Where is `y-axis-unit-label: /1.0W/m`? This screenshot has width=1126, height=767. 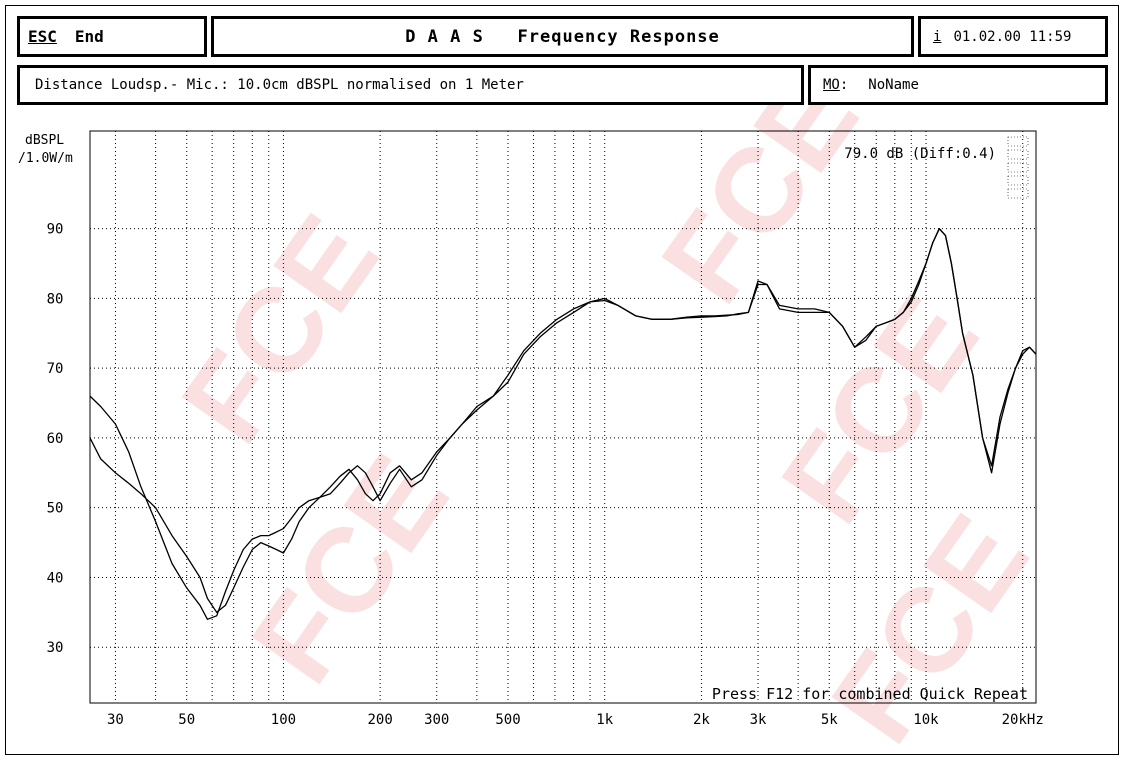
y-axis-unit-label: /1.0W/m is located at coordinates (45, 158).